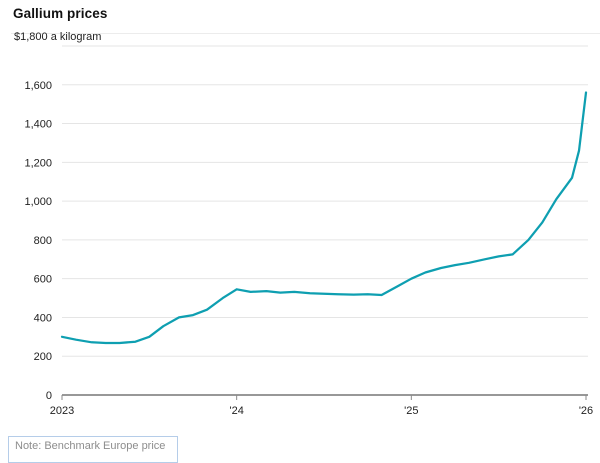 Image resolution: width=600 pixels, height=463 pixels. I want to click on x-tick-label: '26, so click(586, 411).